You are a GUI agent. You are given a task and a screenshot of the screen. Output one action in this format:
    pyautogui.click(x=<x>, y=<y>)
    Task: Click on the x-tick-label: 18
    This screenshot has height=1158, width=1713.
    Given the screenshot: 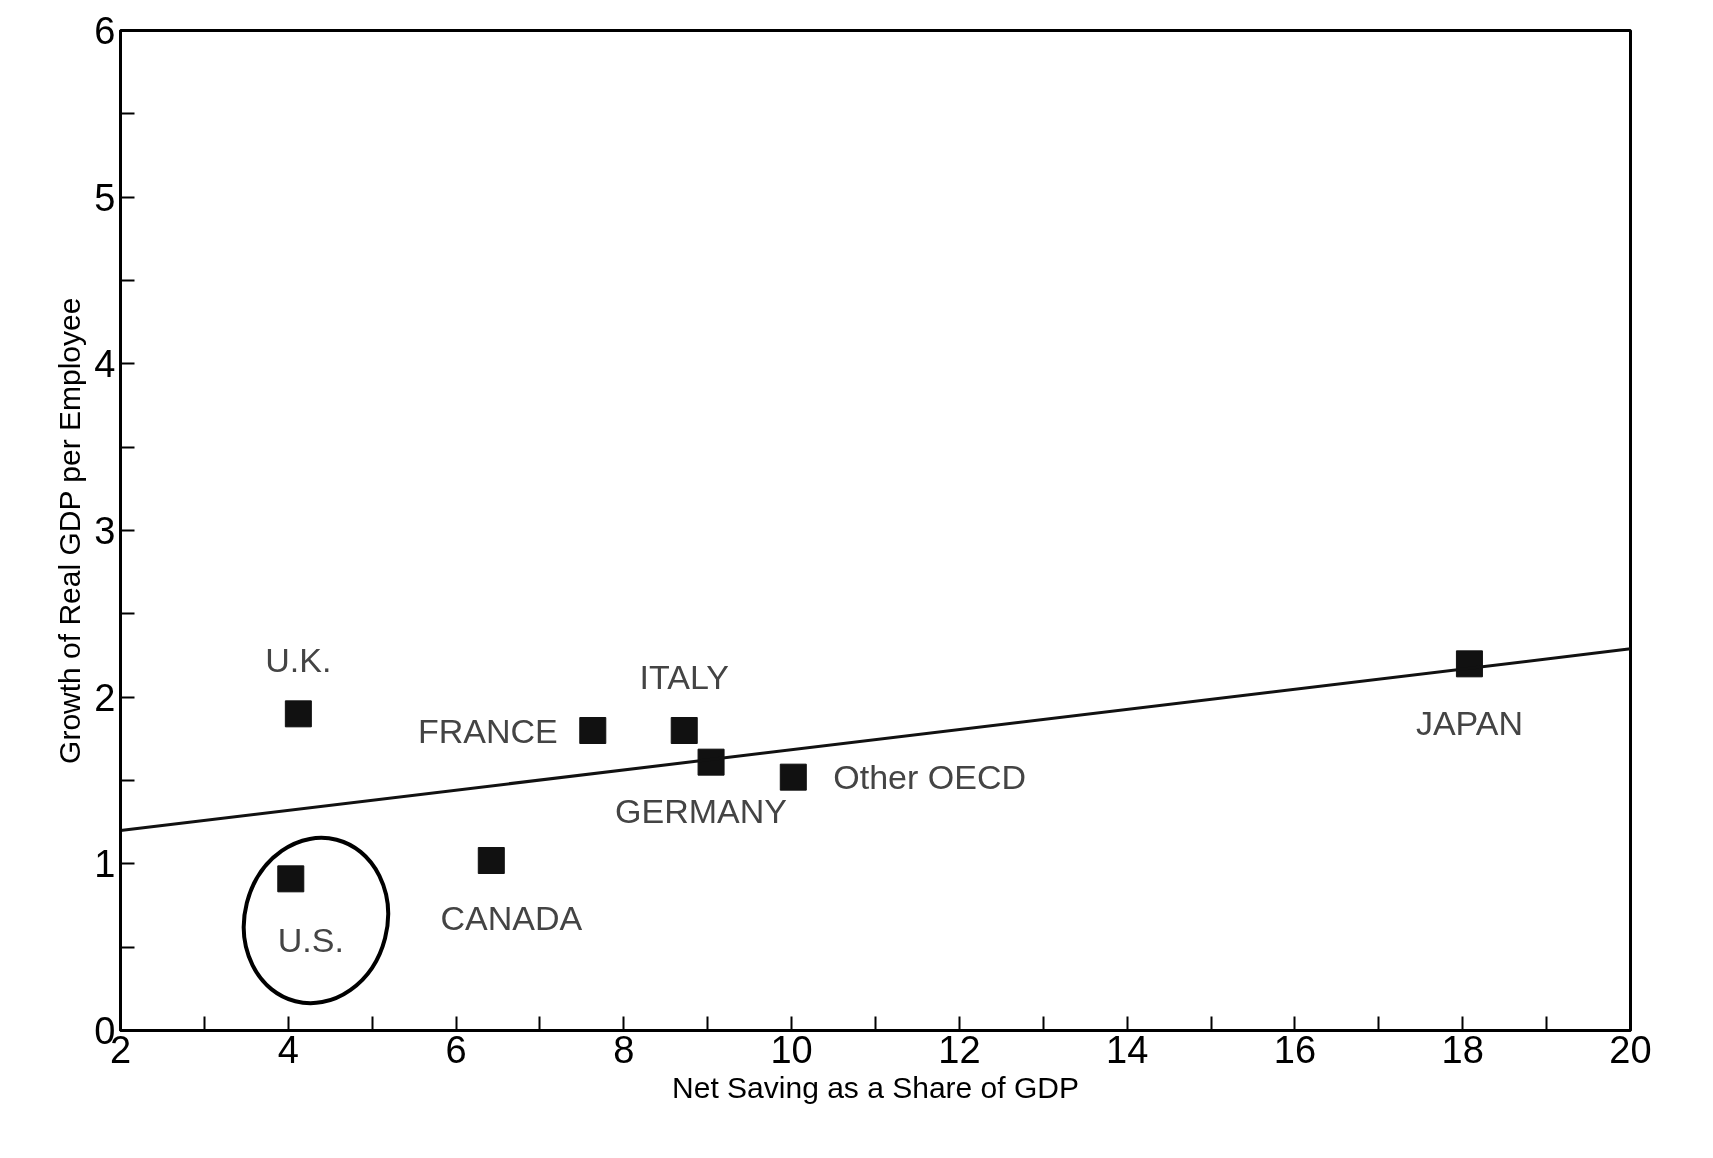 What is the action you would take?
    pyautogui.click(x=1462, y=1049)
    